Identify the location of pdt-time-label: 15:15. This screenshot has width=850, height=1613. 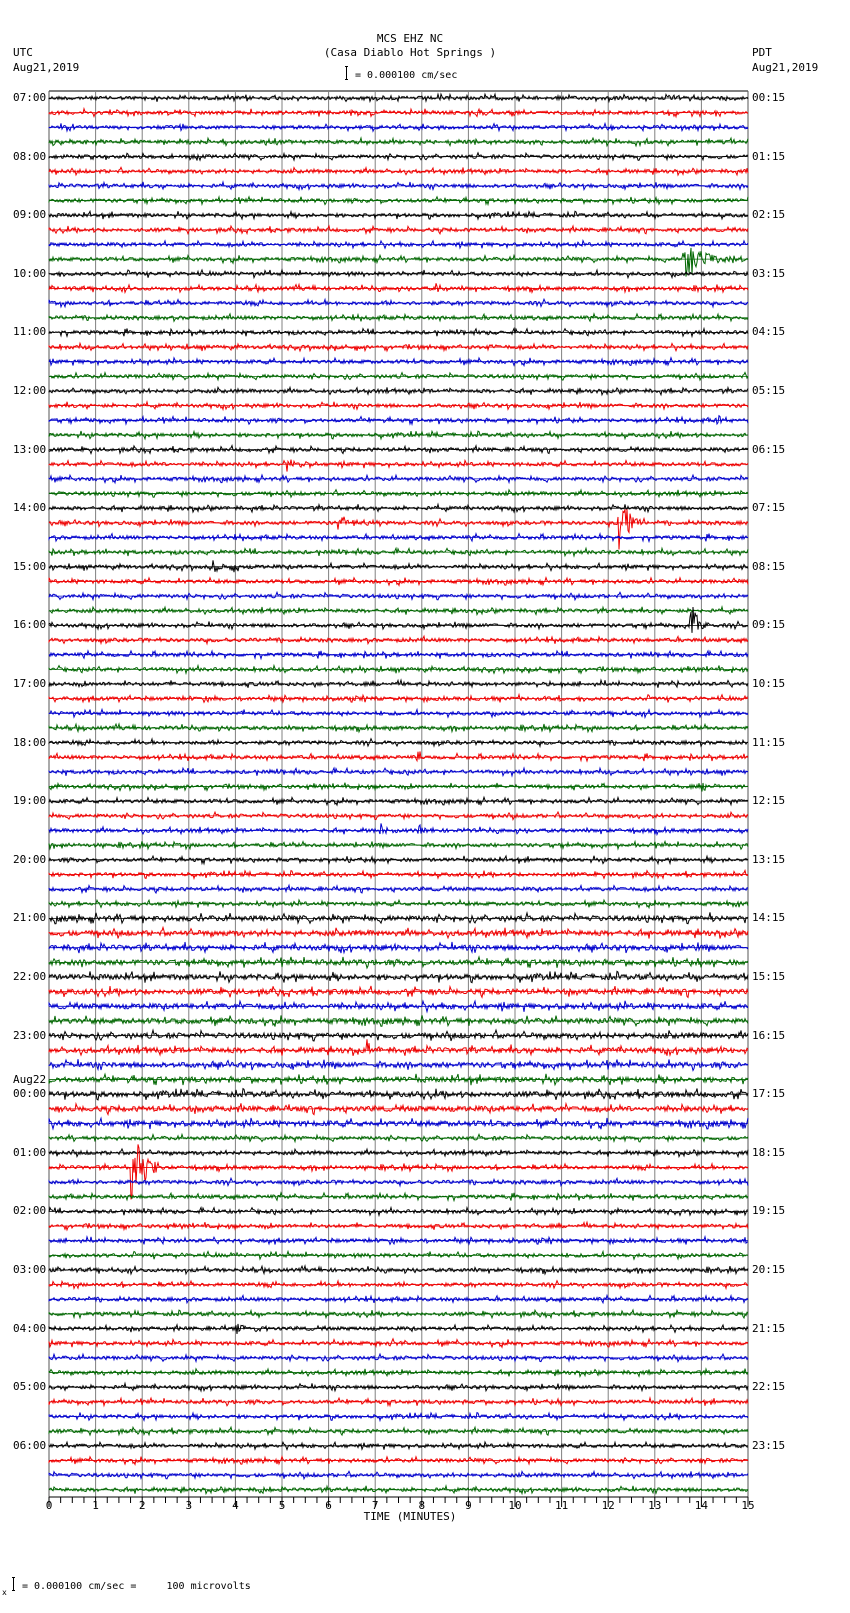
(769, 976).